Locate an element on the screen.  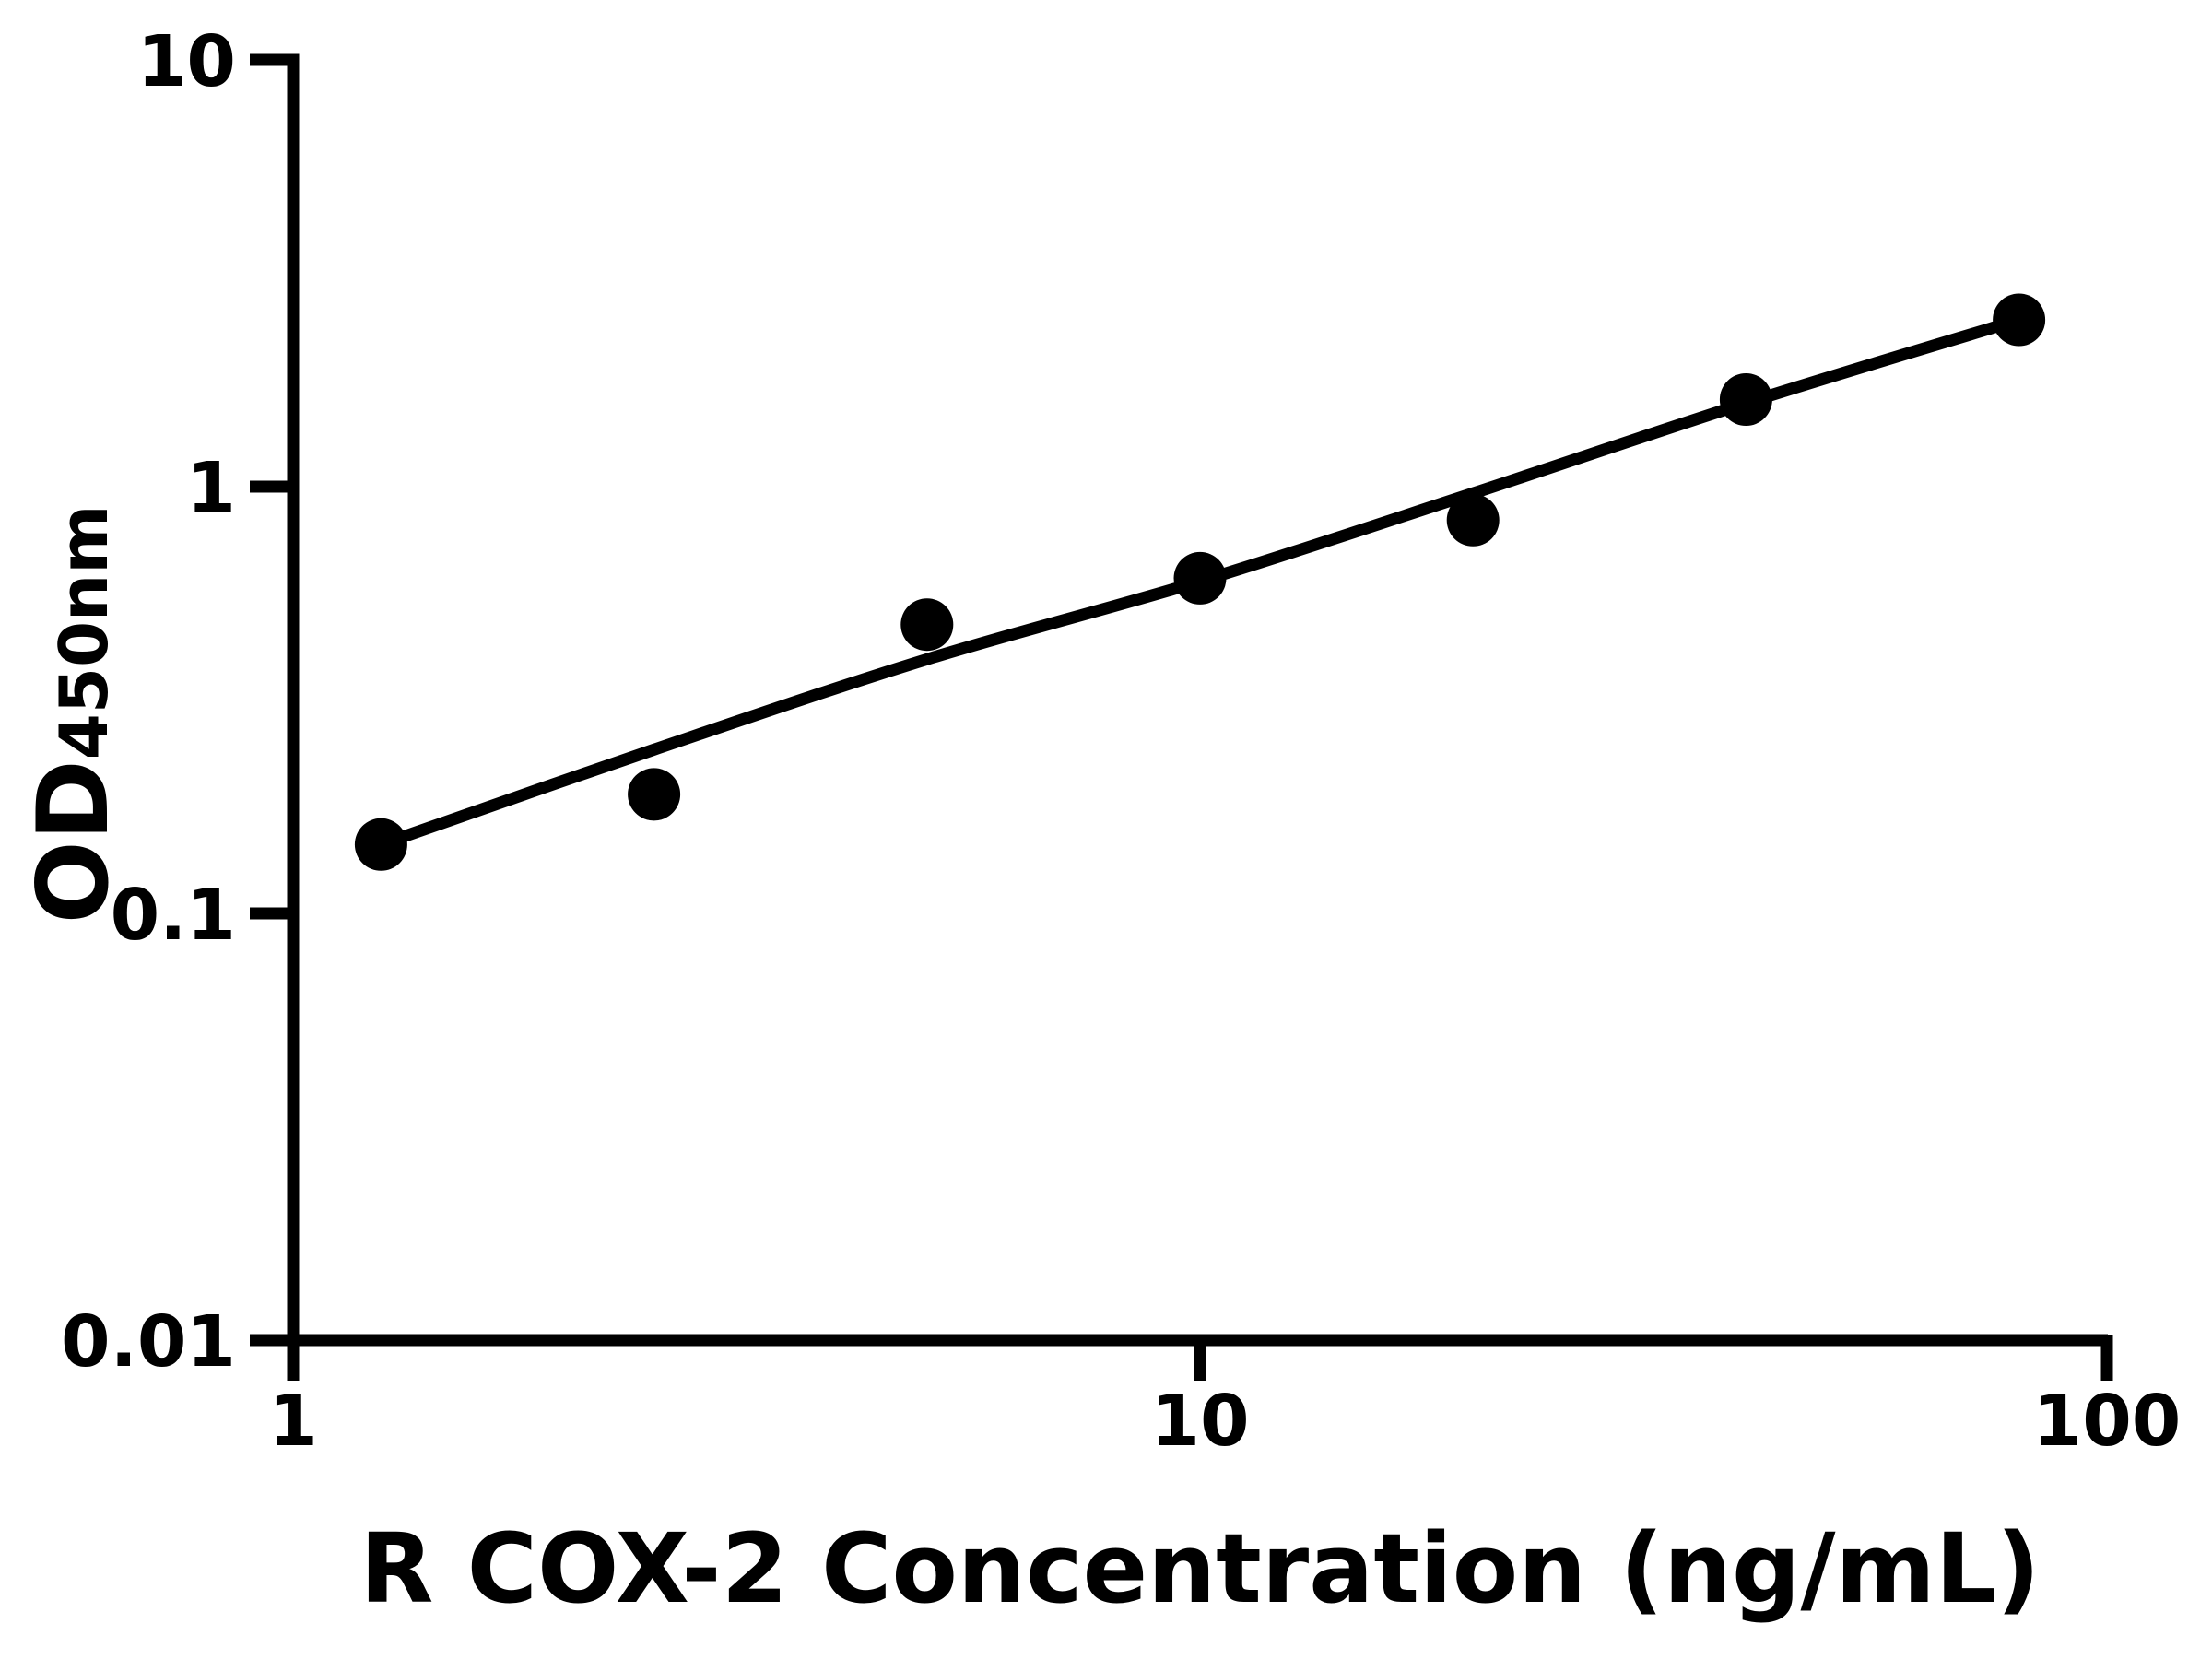
y-axis-title: OD450nm is located at coordinates (73, 714).